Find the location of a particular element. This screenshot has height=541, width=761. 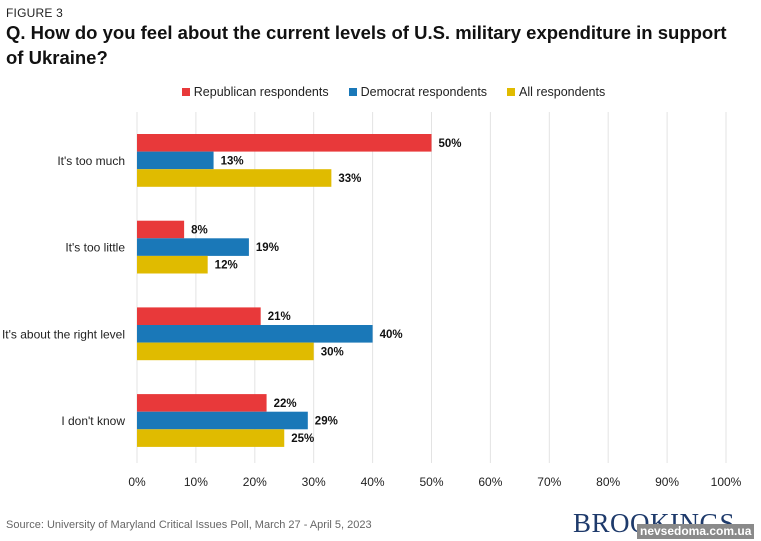

category-label: It's about the right level is located at coordinates (63, 334).